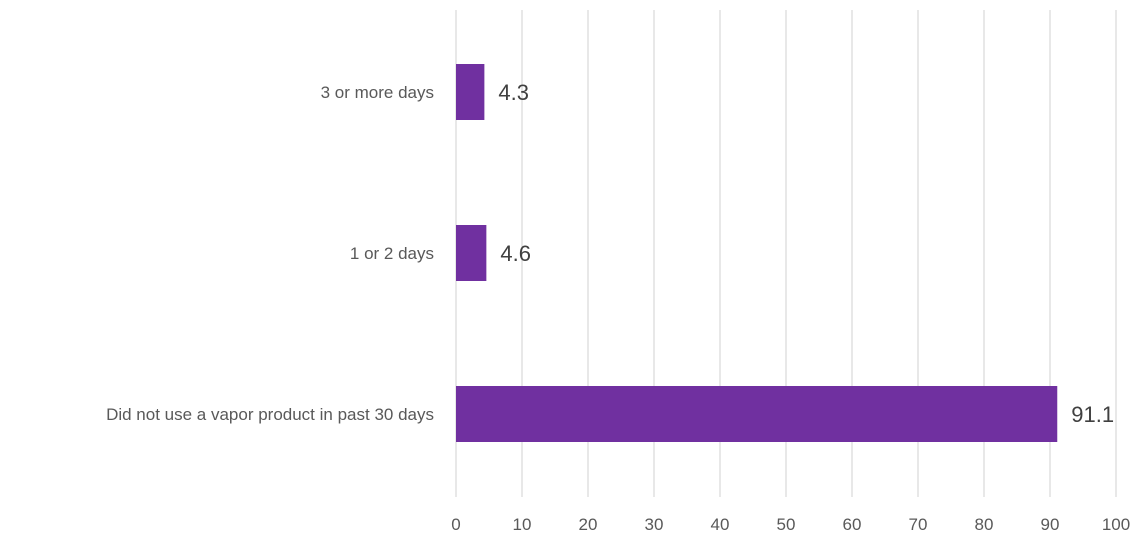 This screenshot has height=543, width=1137. What do you see at coordinates (522, 524) in the screenshot?
I see `x-tick-label: 10` at bounding box center [522, 524].